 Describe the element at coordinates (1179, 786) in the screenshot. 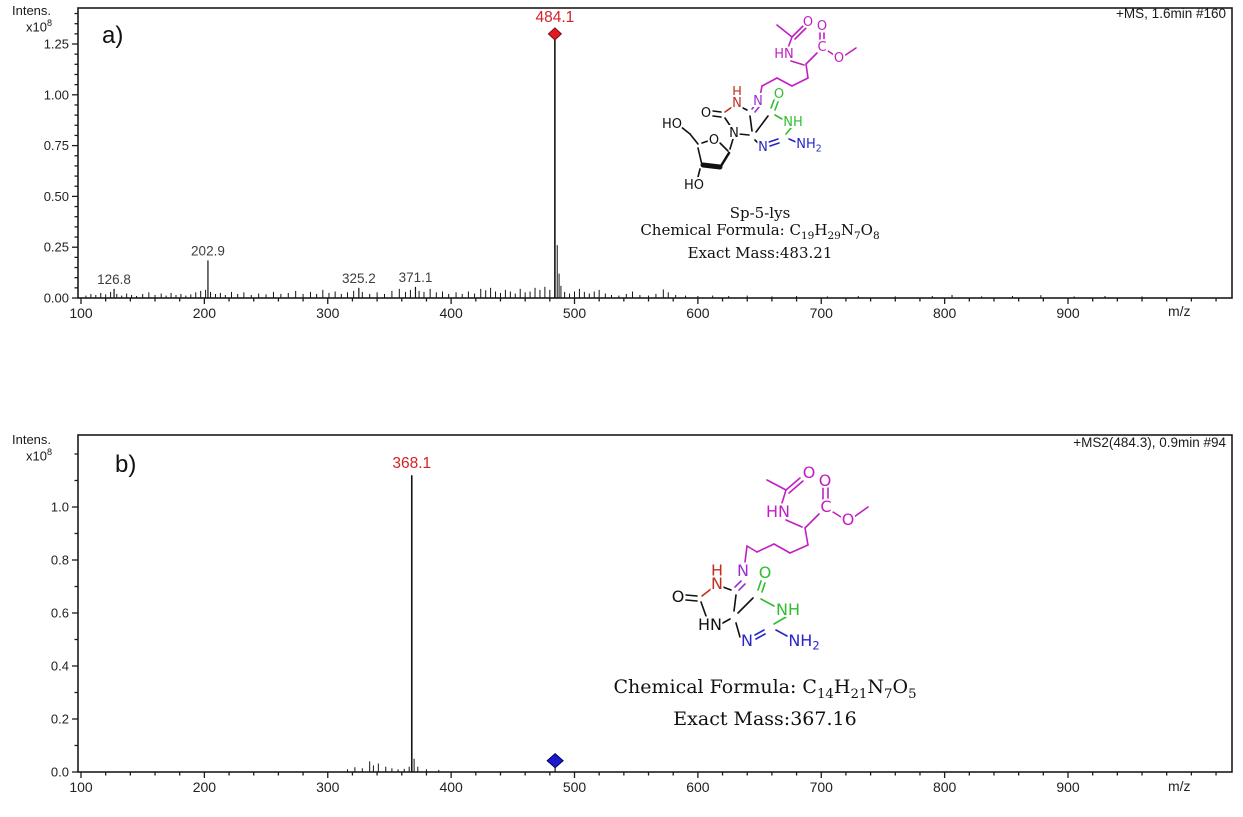

I see `mz-axis-label-b: m/z` at that location.